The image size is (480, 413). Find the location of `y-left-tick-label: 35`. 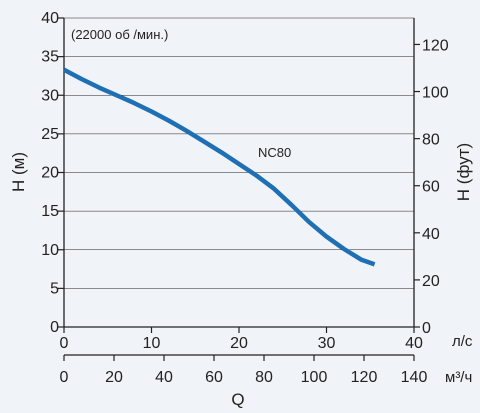

y-left-tick-label: 35 is located at coordinates (50, 57).